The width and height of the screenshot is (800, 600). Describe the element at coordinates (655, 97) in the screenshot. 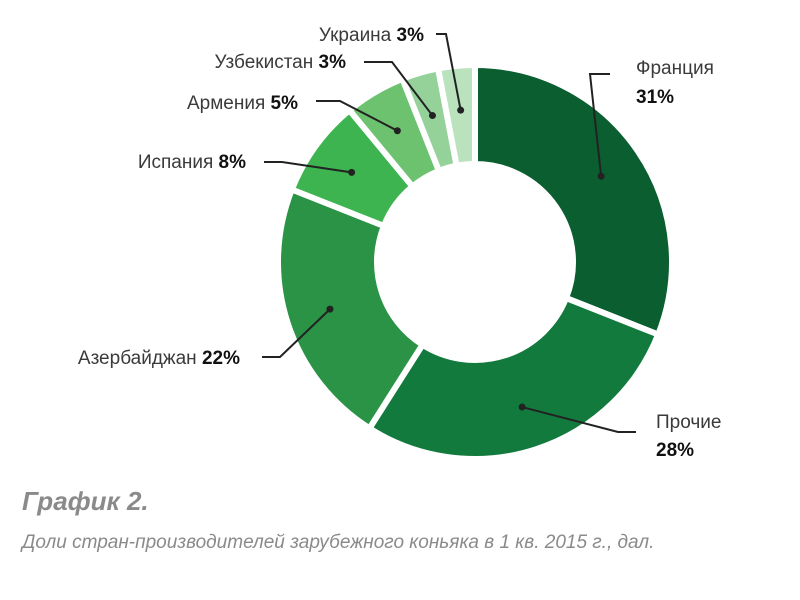

I see `slice-value-1: 31%` at that location.